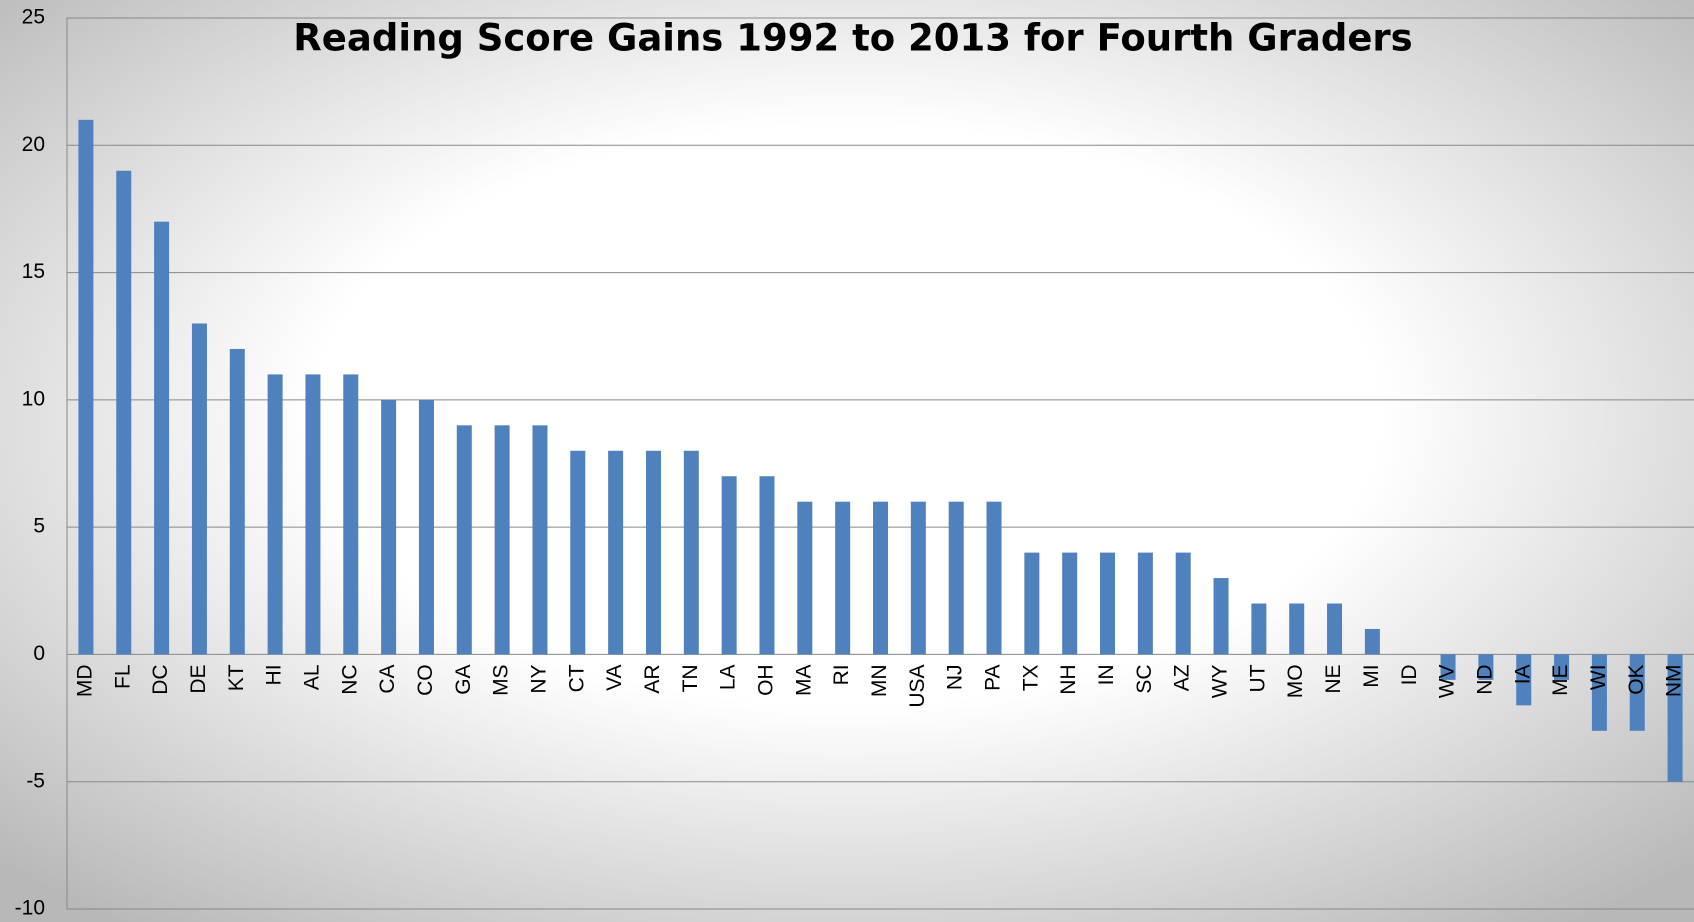  What do you see at coordinates (803, 680) in the screenshot?
I see `x-tick-label: MA` at bounding box center [803, 680].